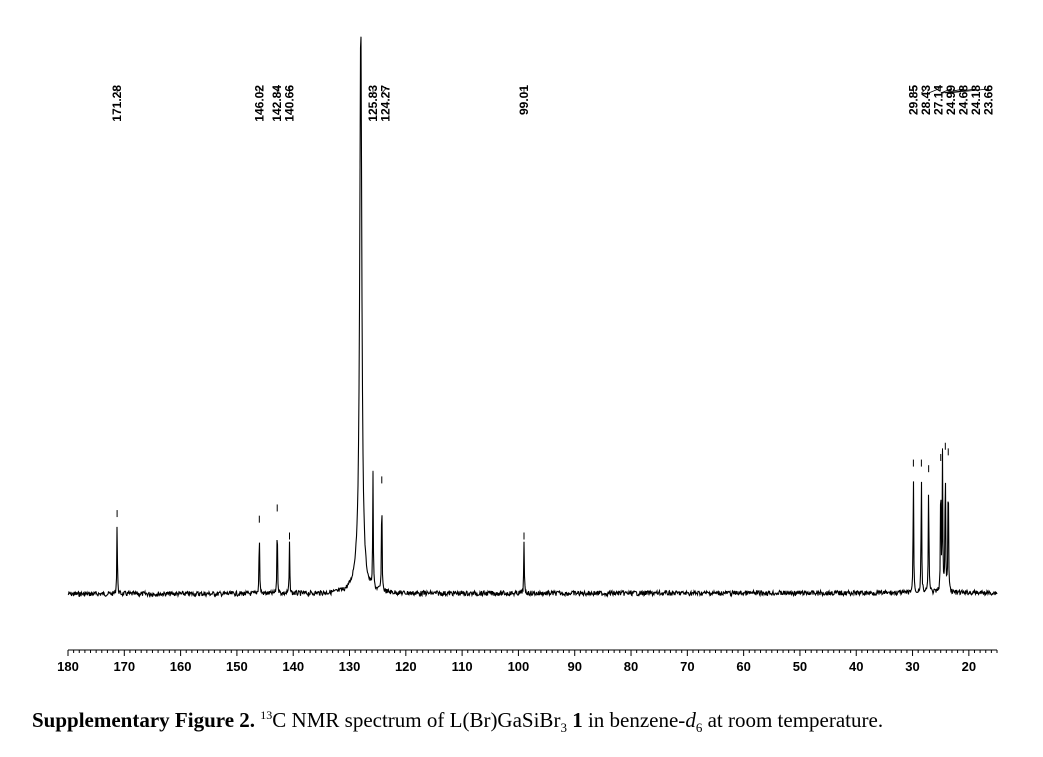 The image size is (1043, 757). Describe the element at coordinates (913, 100) in the screenshot. I see `peak-label: 29.85` at that location.